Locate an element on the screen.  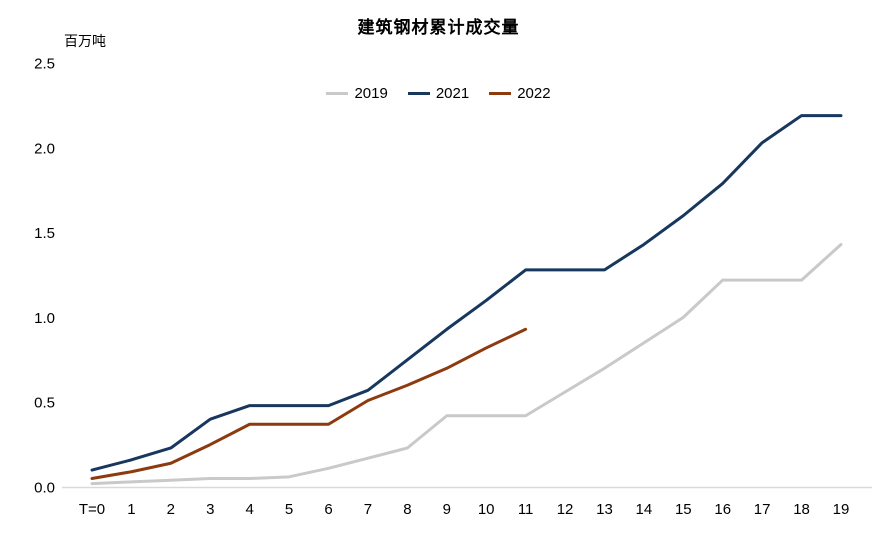
x-tick-label: 4 is located at coordinates (250, 509).